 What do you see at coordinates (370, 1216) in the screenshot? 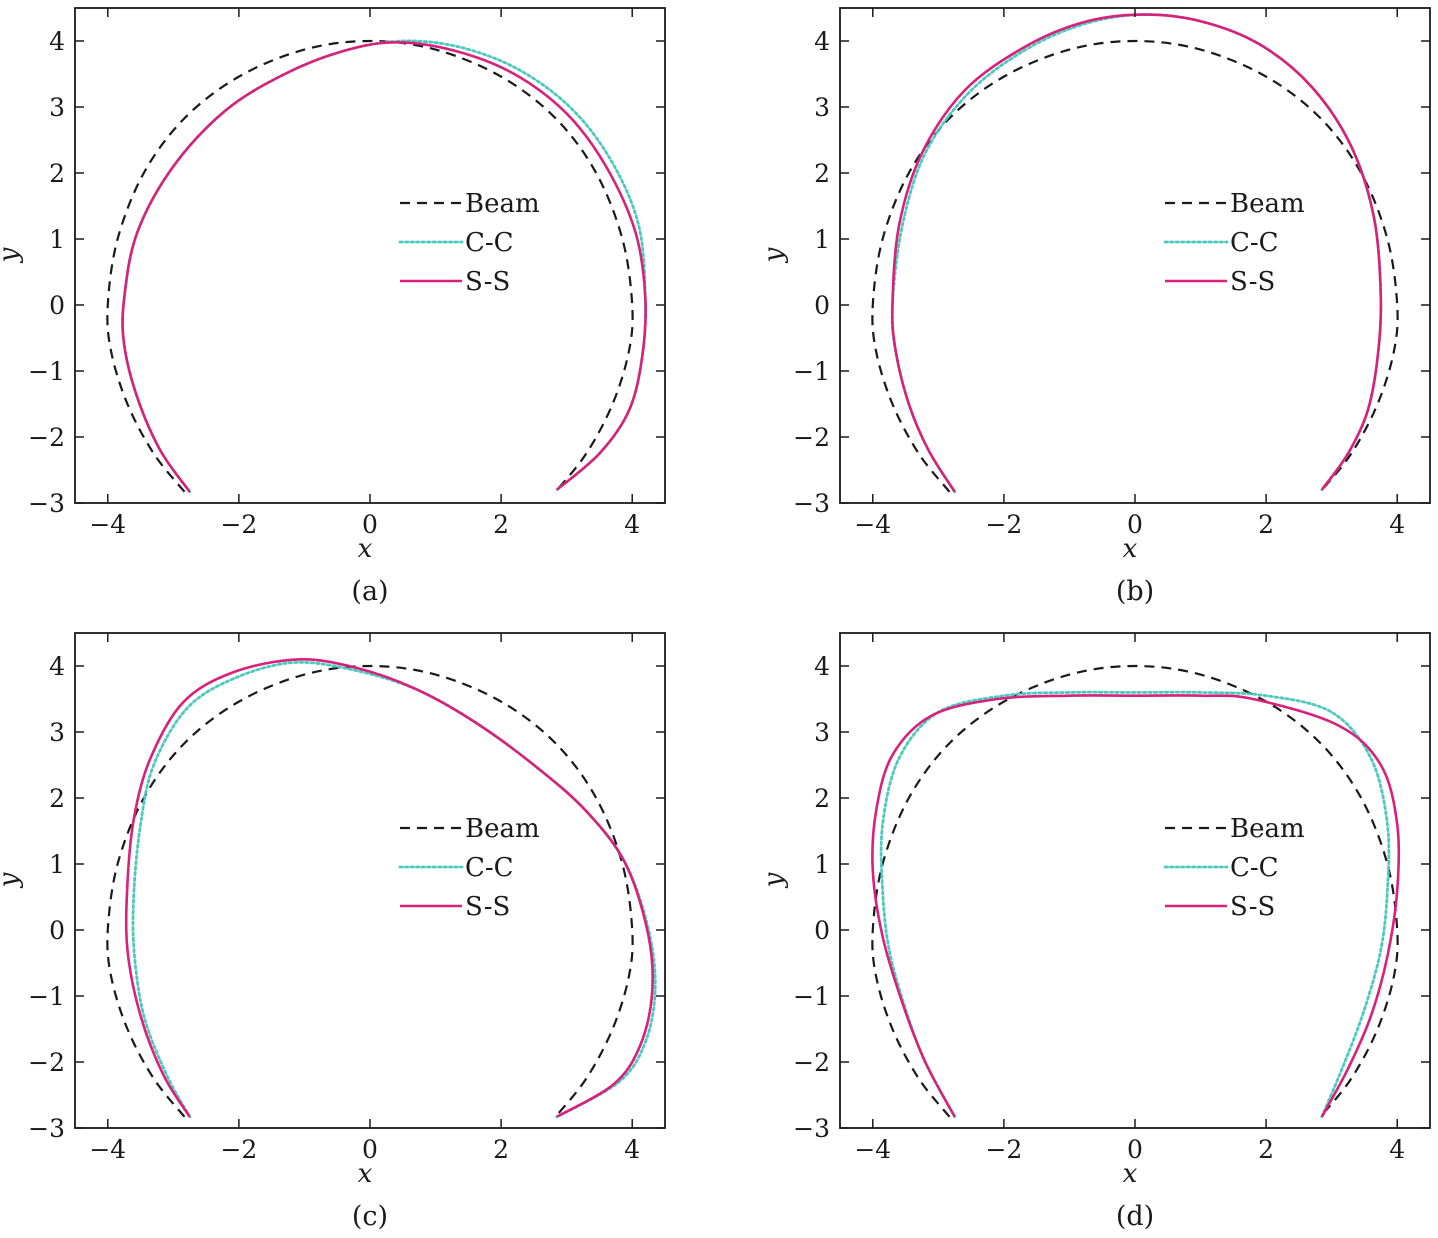
I see `panel-caption: (c)` at bounding box center [370, 1216].